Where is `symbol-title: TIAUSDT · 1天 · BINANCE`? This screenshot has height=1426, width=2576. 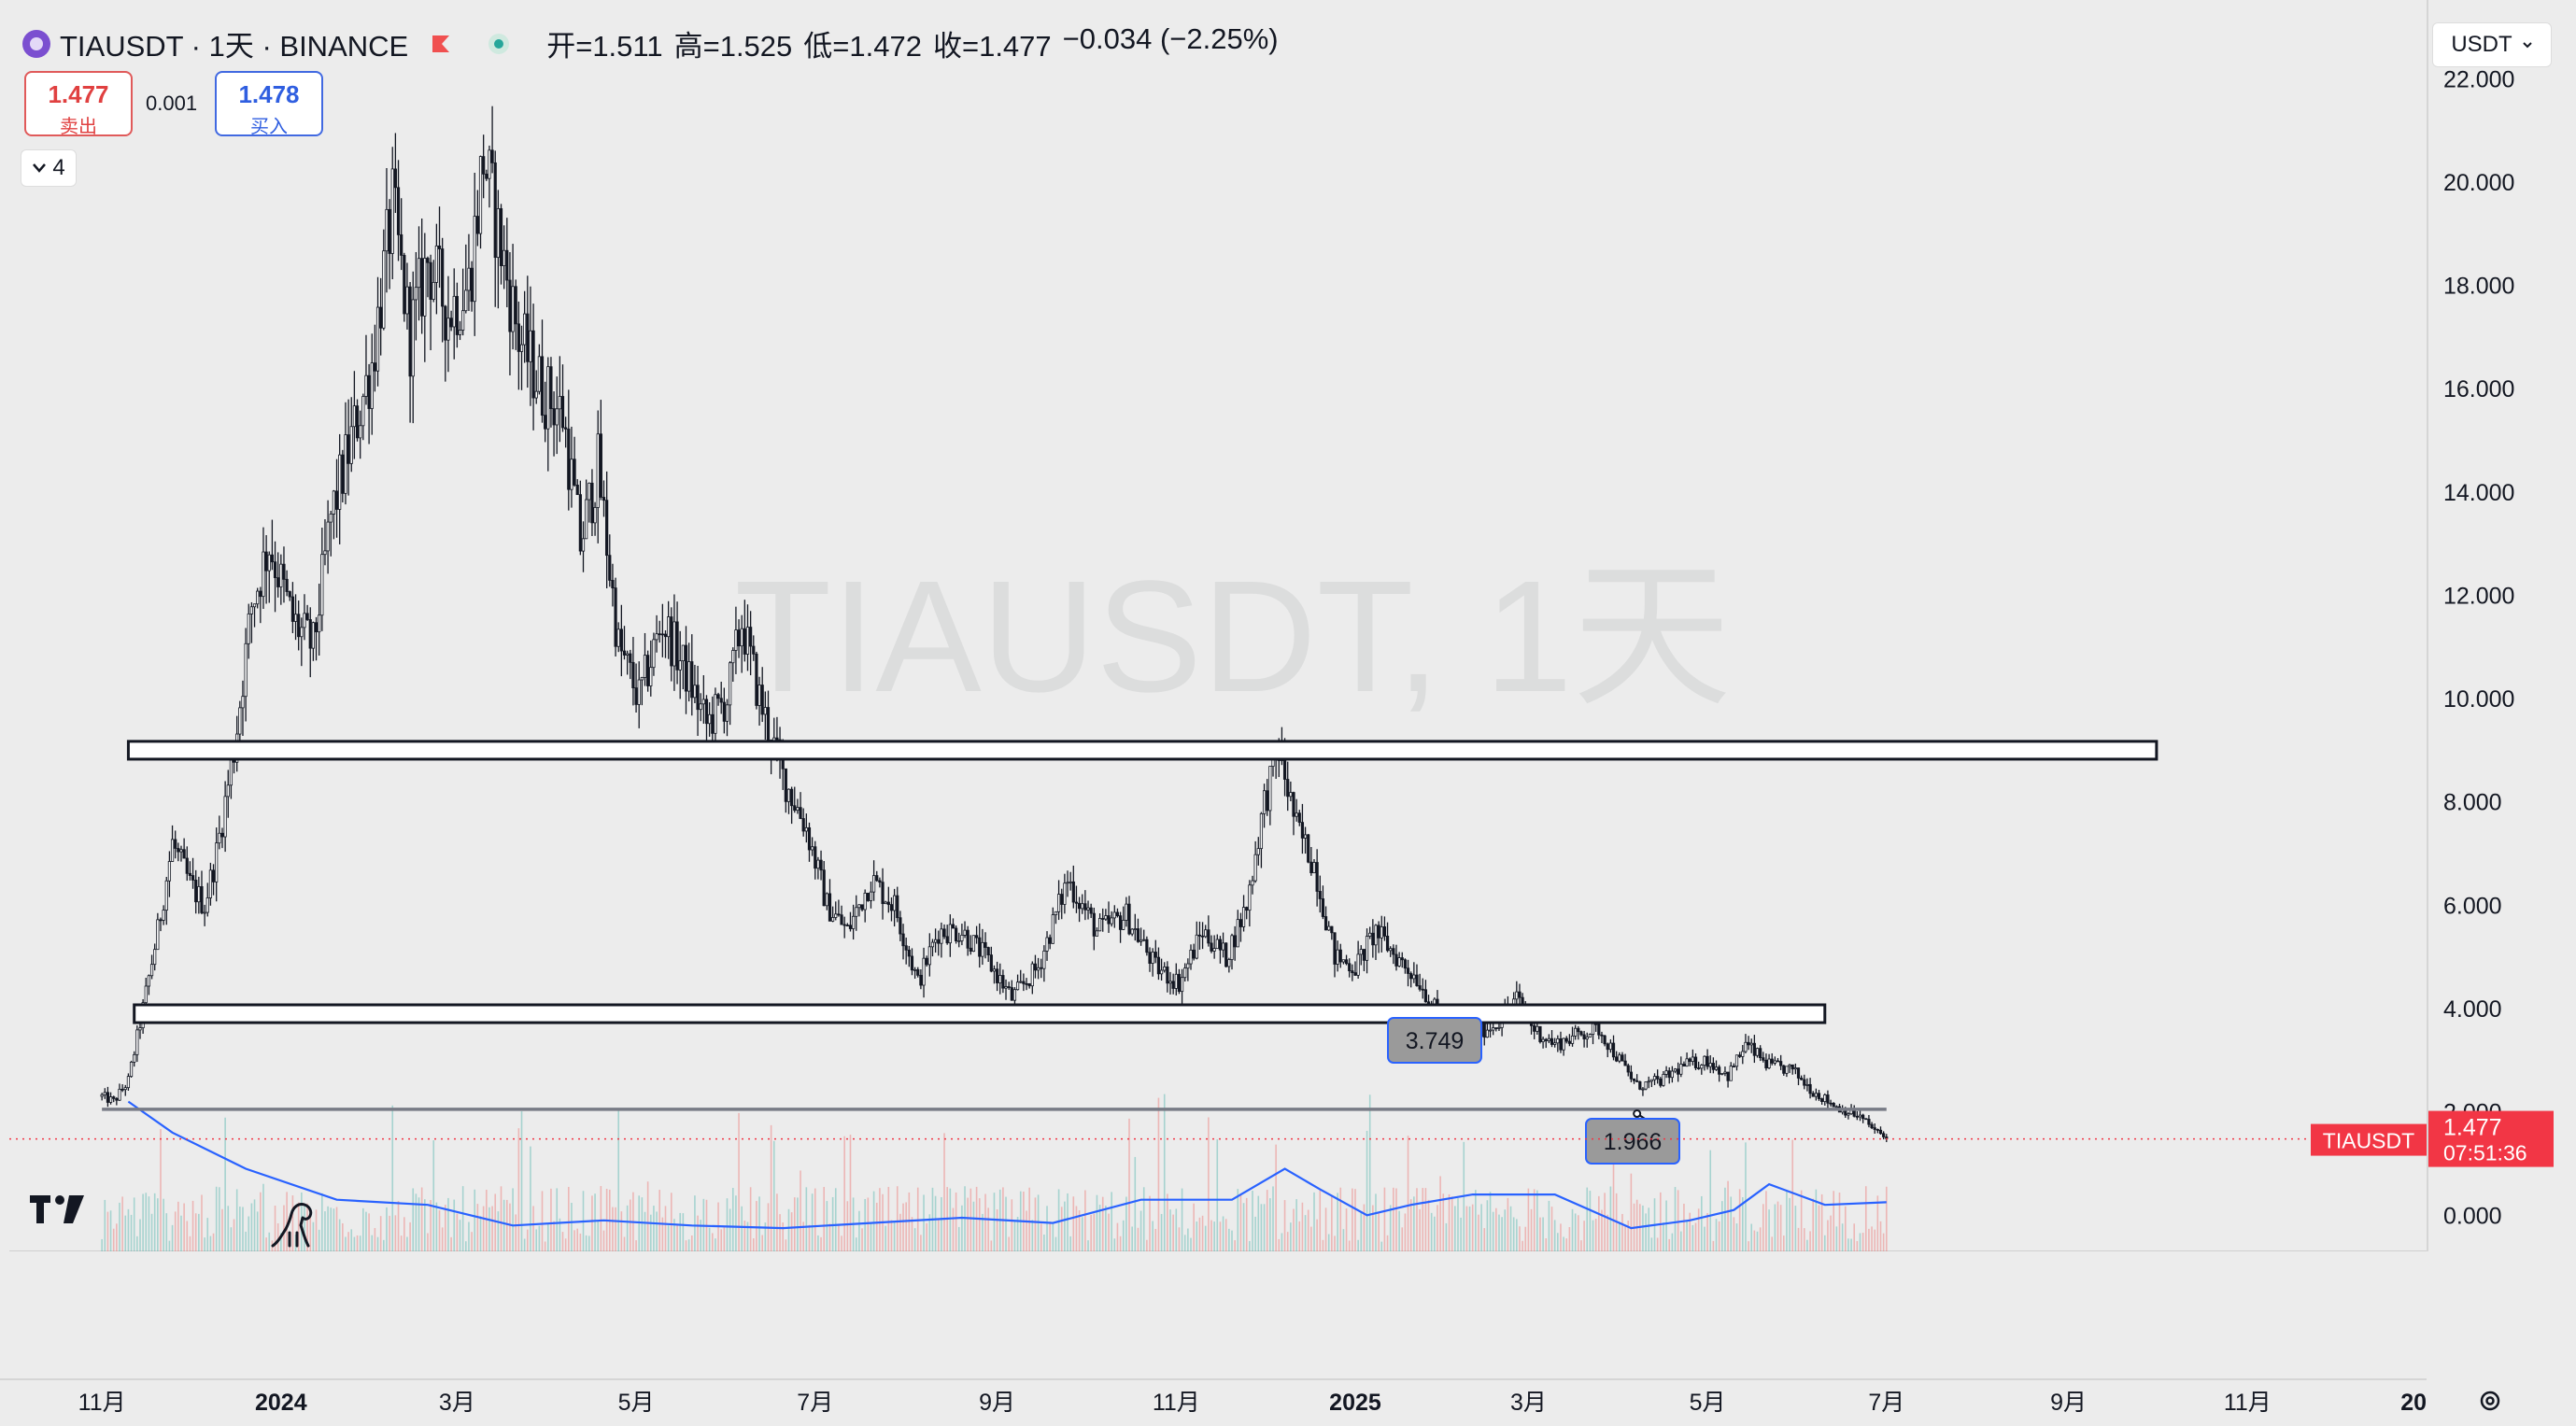 symbol-title: TIAUSDT · 1天 · BINANCE is located at coordinates (234, 46).